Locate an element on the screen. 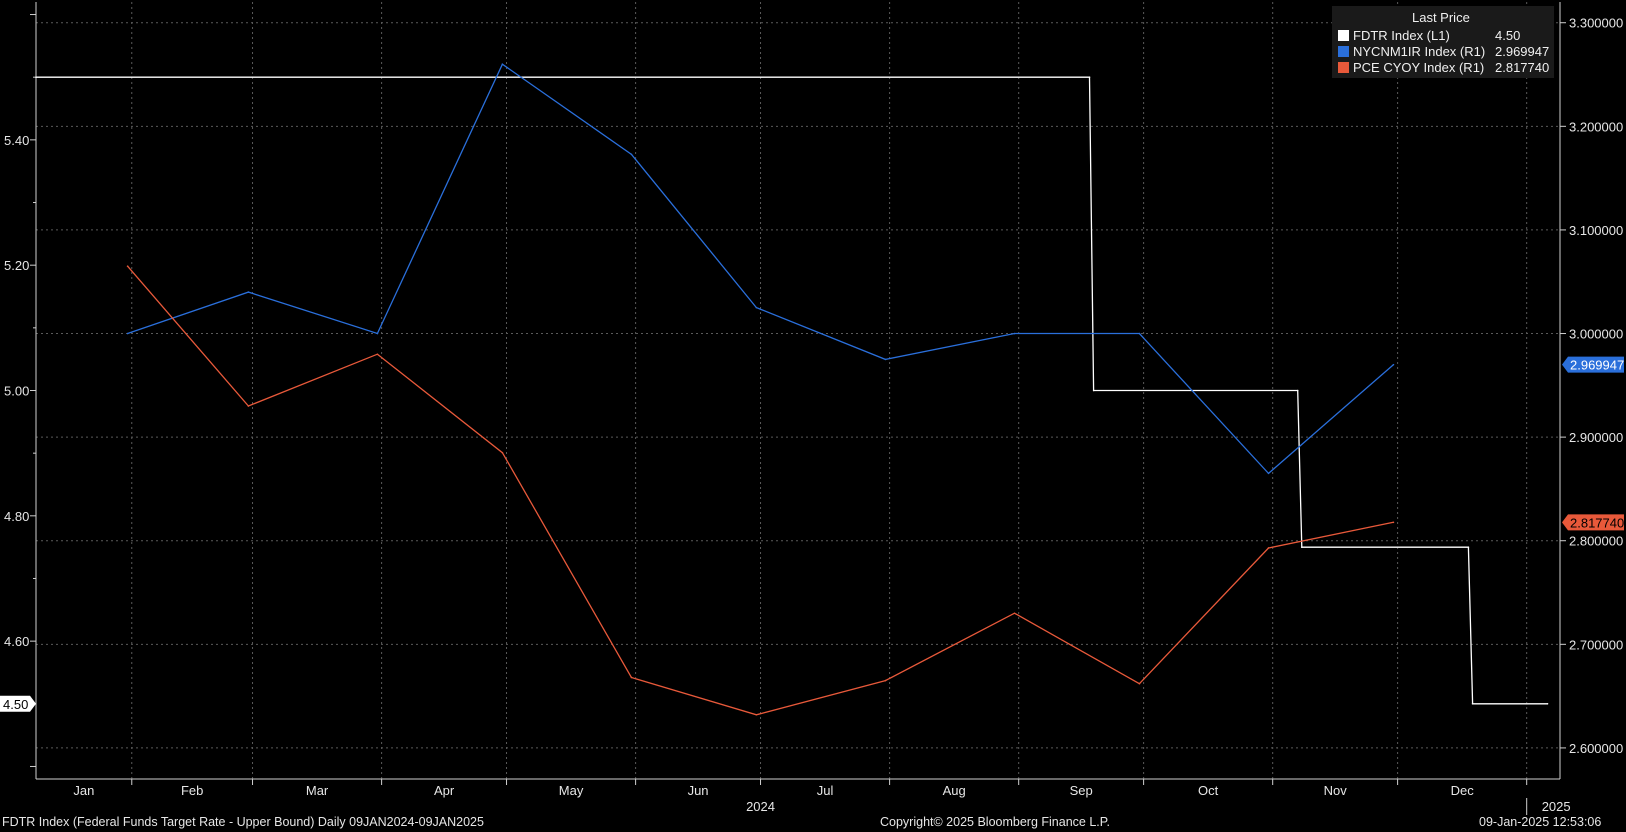 The width and height of the screenshot is (1626, 832). legend-swatch-nycnm1ir is located at coordinates (1343, 51).